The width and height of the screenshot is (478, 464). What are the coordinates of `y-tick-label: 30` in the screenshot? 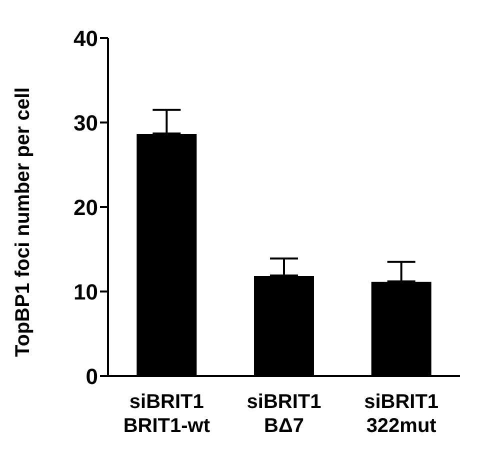 It's located at (86, 123).